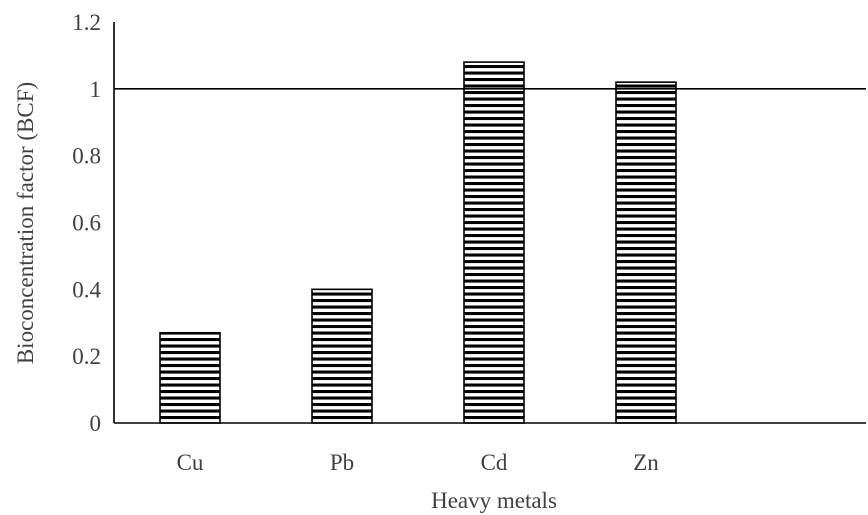  Describe the element at coordinates (494, 500) in the screenshot. I see `x-axis-title: Heavy metals` at that location.